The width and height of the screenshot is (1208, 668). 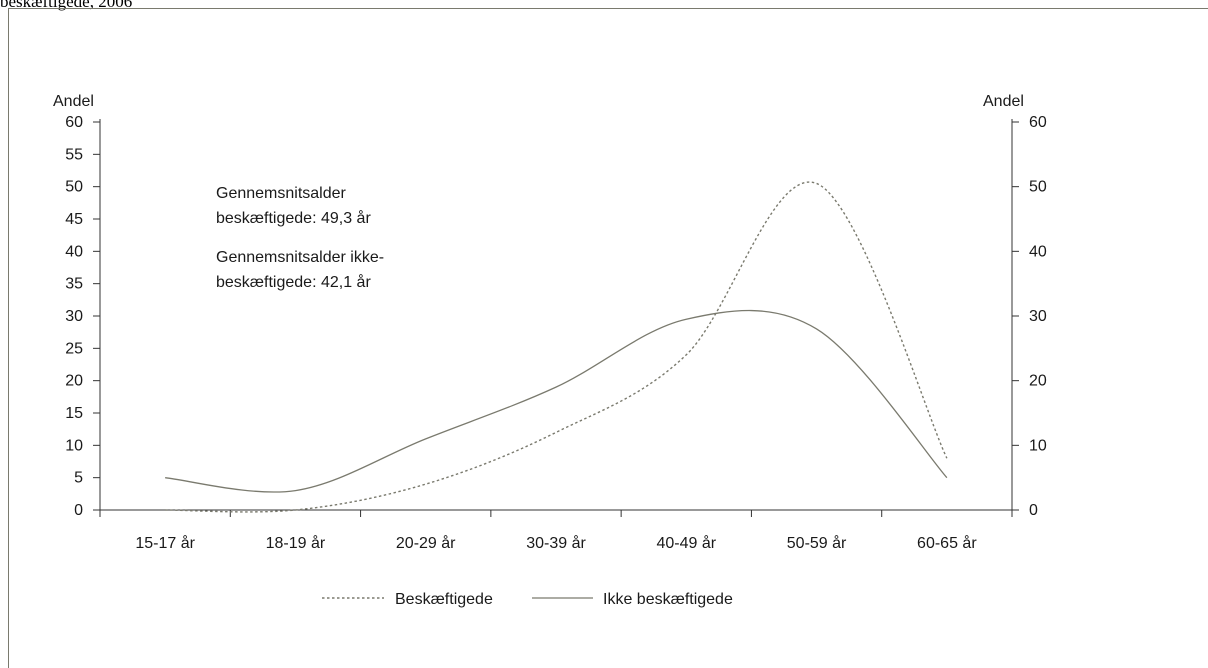 What do you see at coordinates (74, 219) in the screenshot?
I see `y-tick-label-left: 45` at bounding box center [74, 219].